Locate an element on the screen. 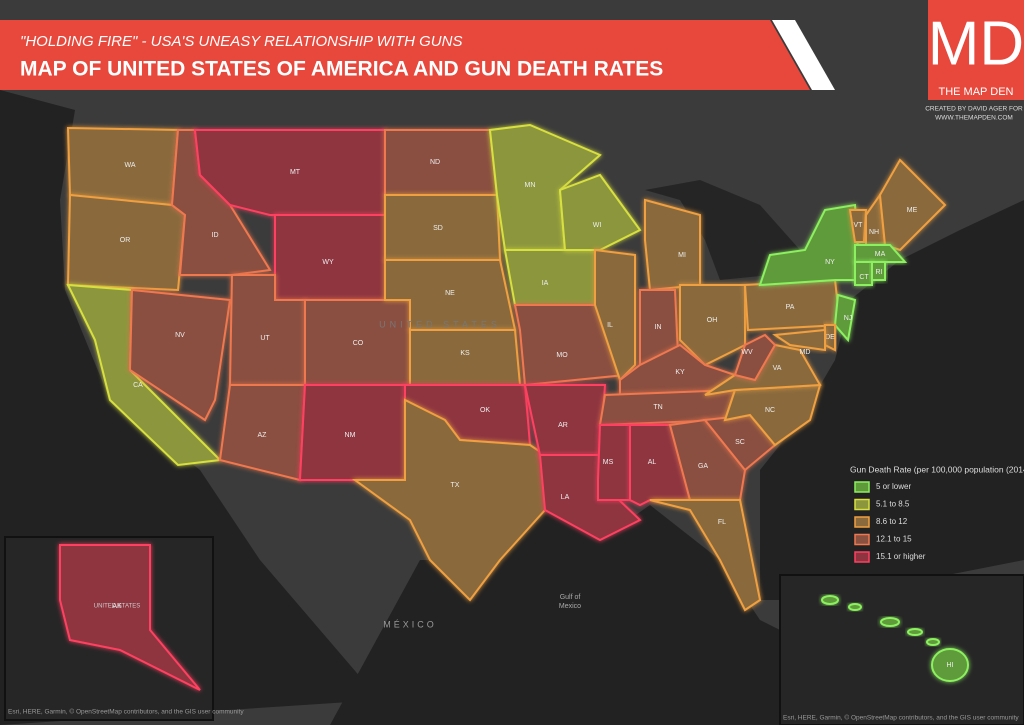  state-label: RI is located at coordinates (879, 272).